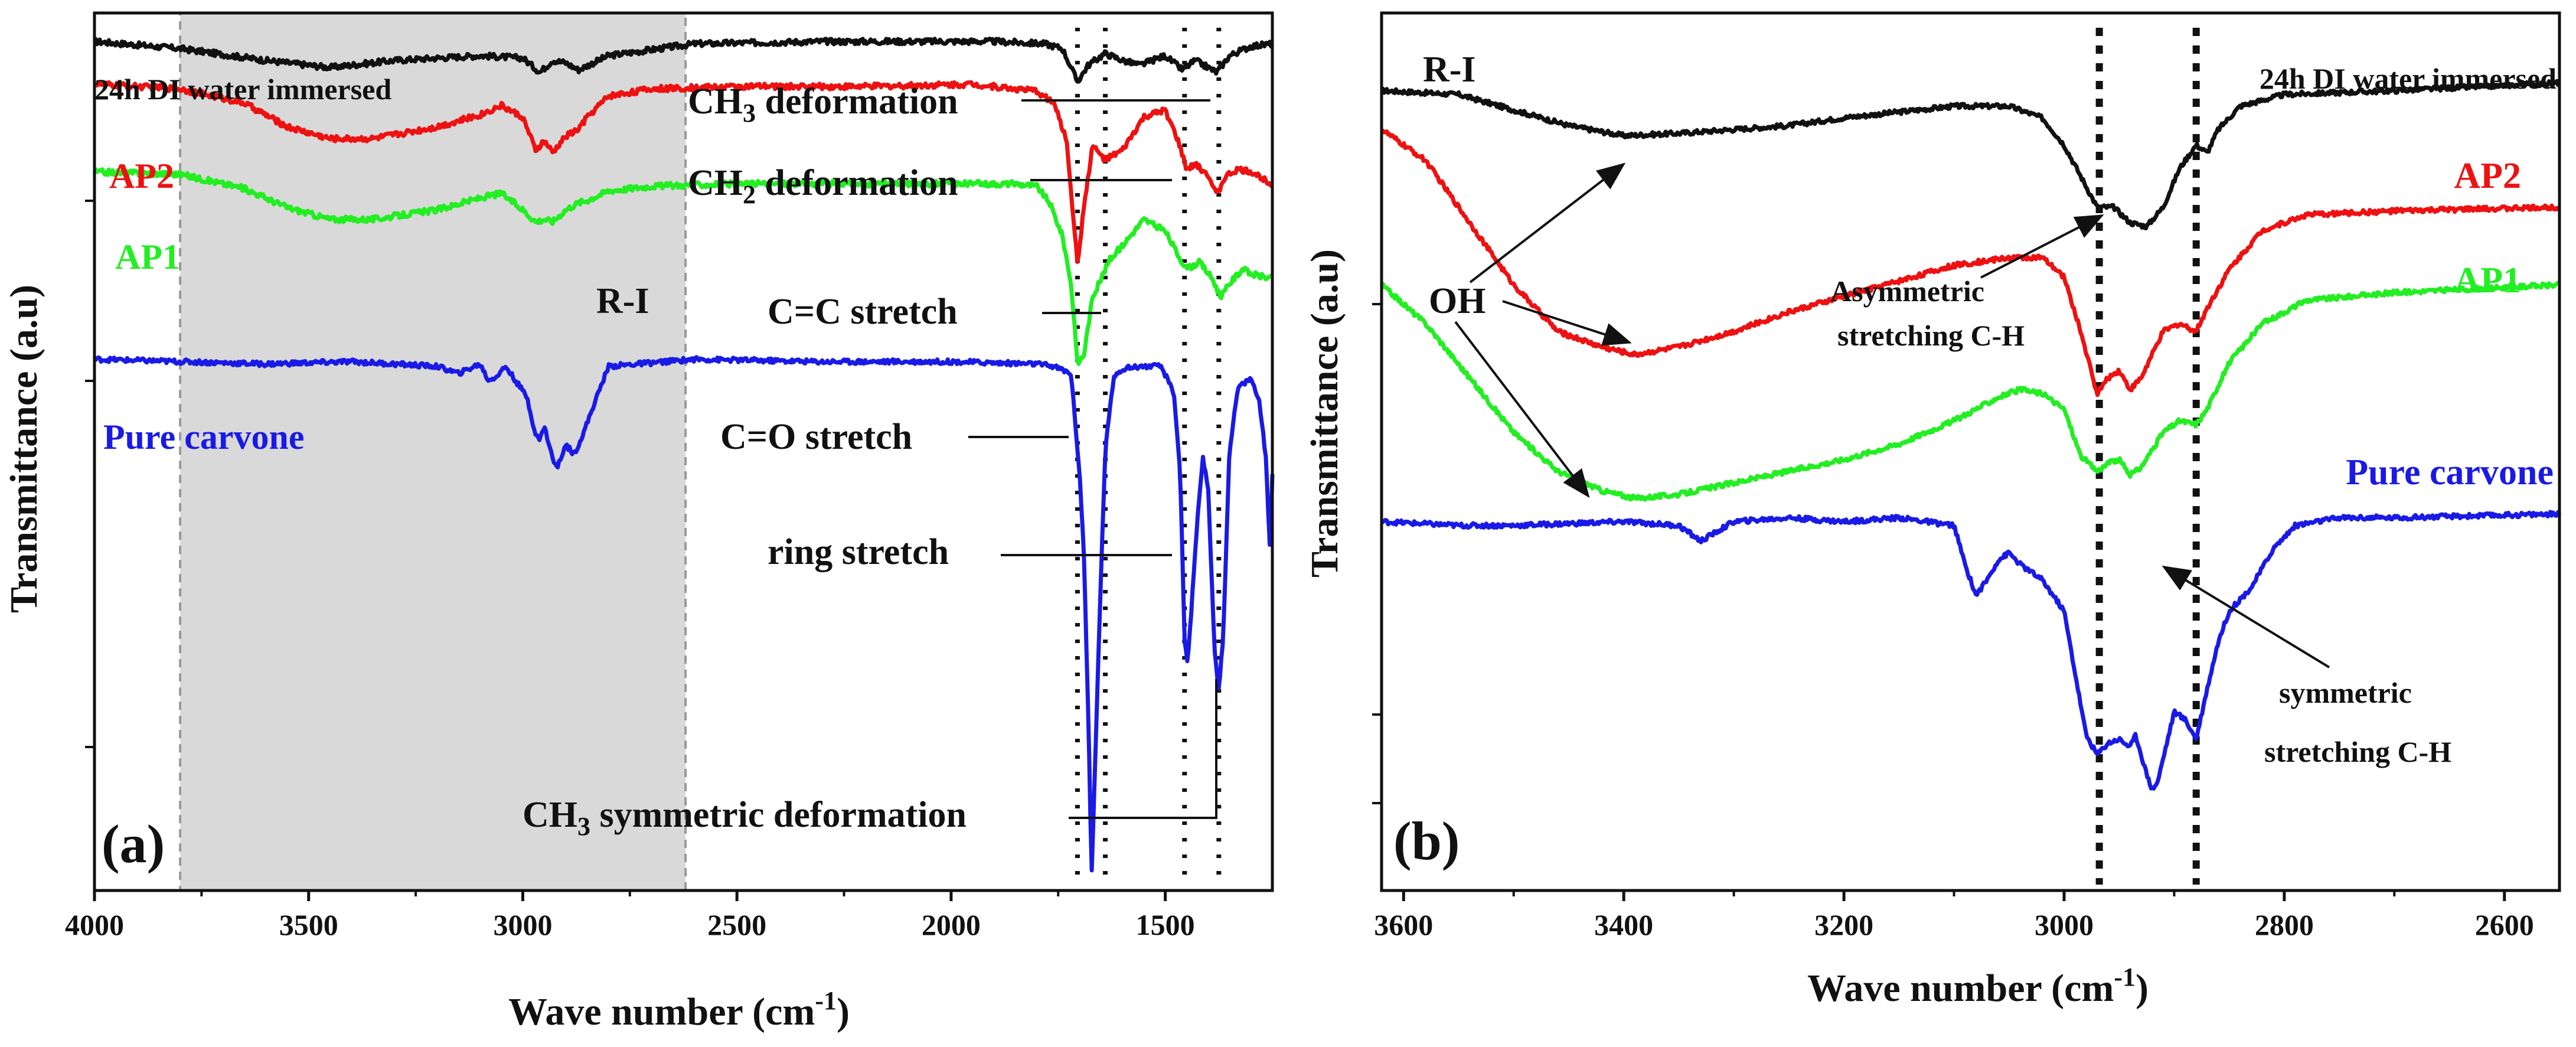  Describe the element at coordinates (1165, 924) in the screenshot. I see `x-tick-label: 1500` at that location.